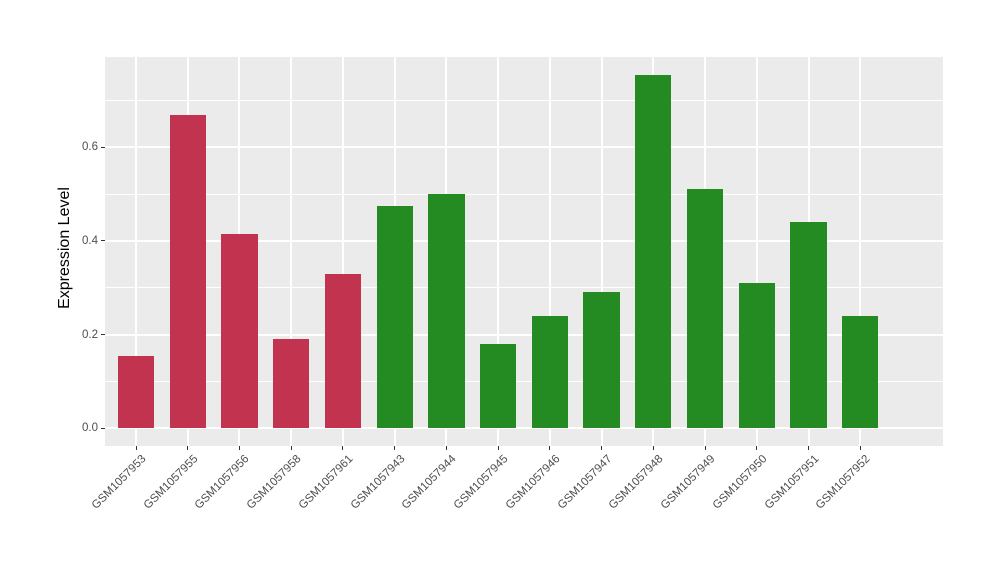  I want to click on bar-GSM1057945, so click(498, 386).